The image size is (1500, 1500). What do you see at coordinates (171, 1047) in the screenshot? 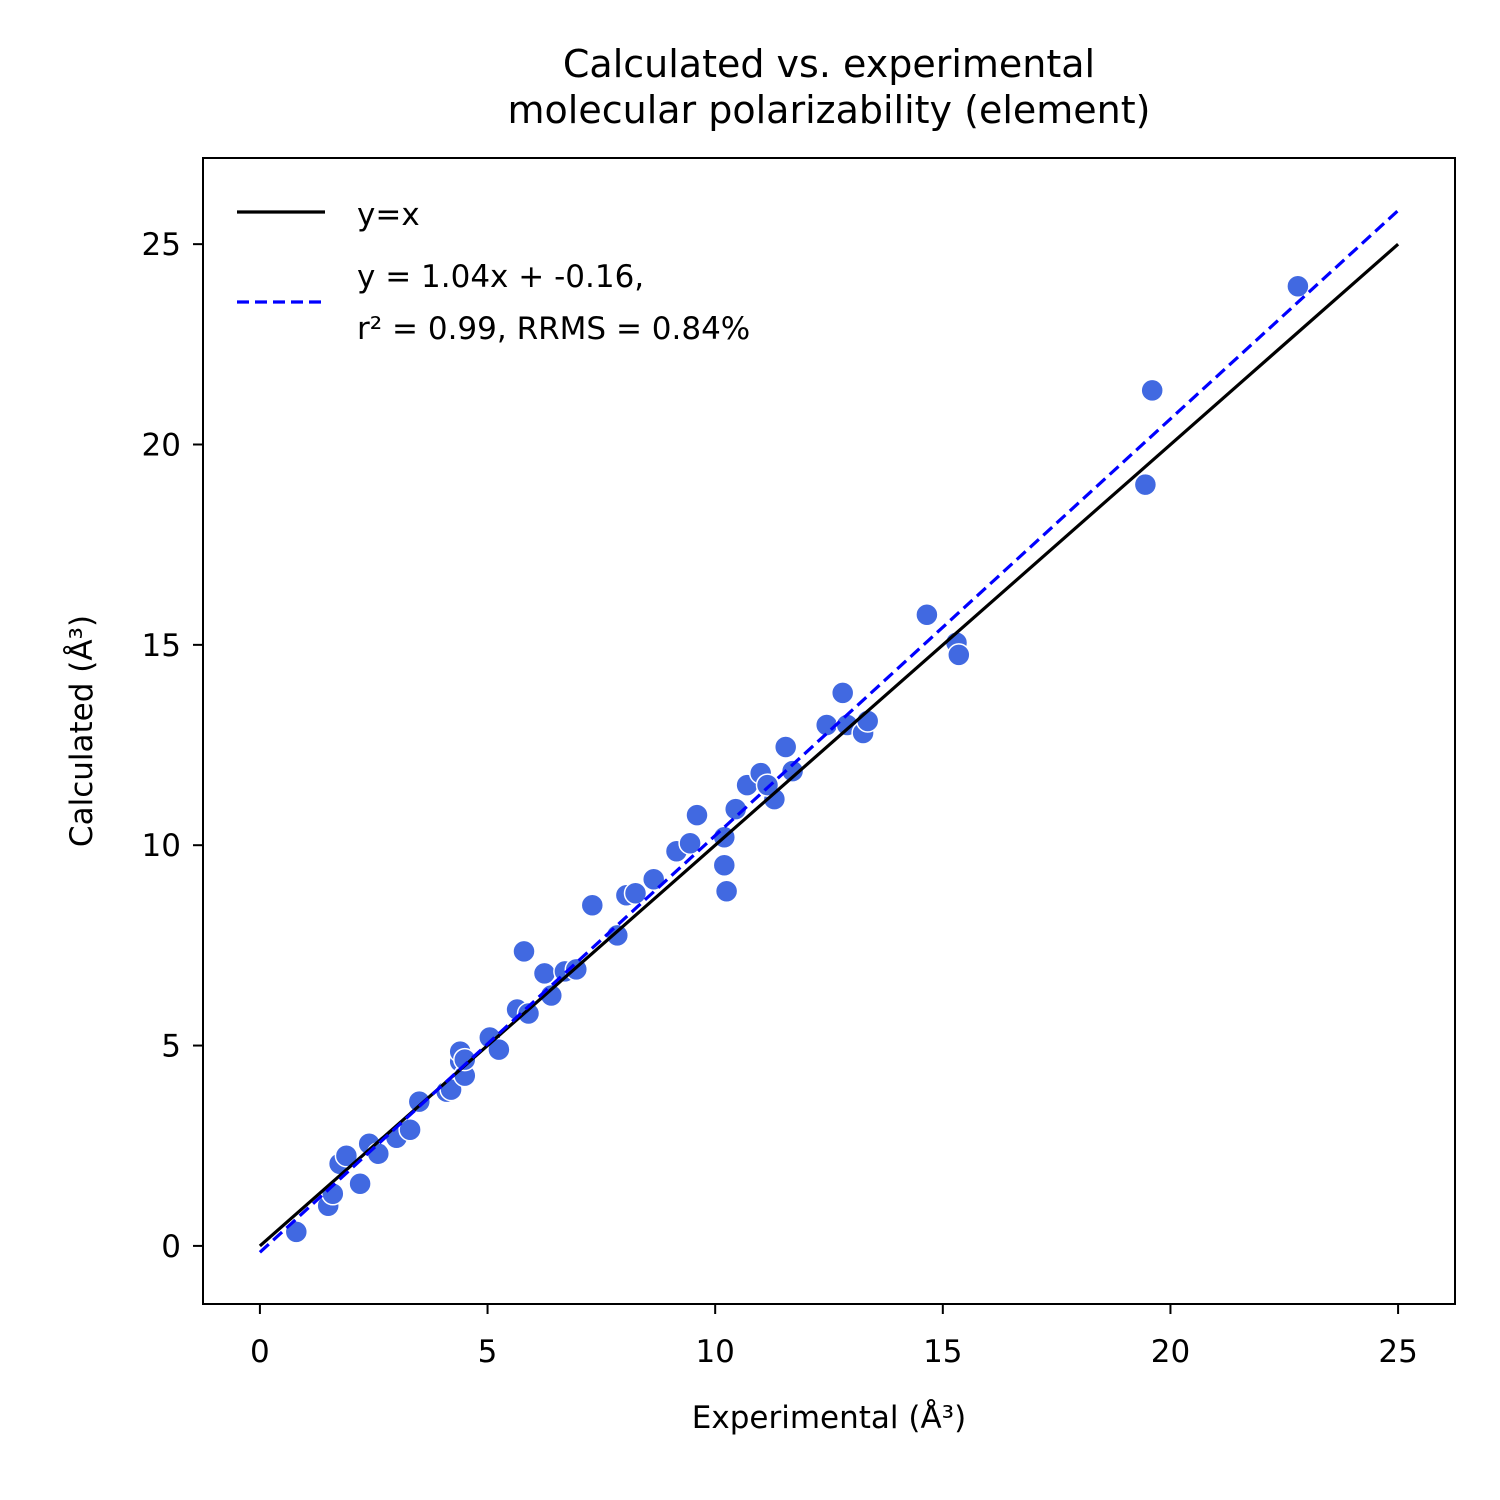
I see `y-tick-label: 5` at bounding box center [171, 1047].